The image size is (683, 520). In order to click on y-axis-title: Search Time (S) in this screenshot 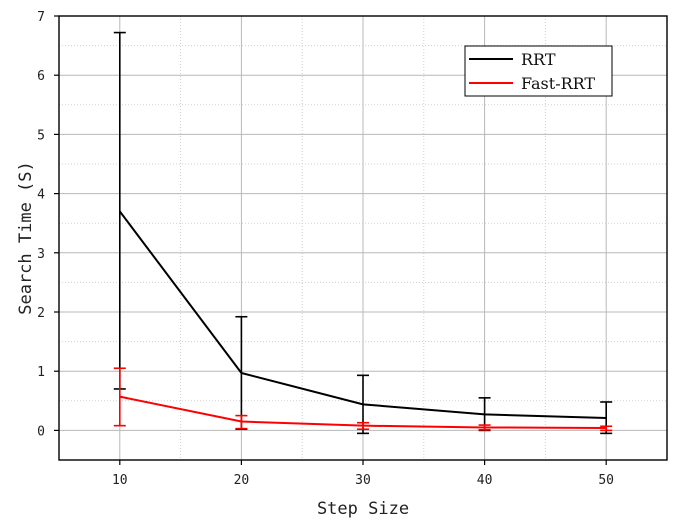, I will do `click(26, 238)`.